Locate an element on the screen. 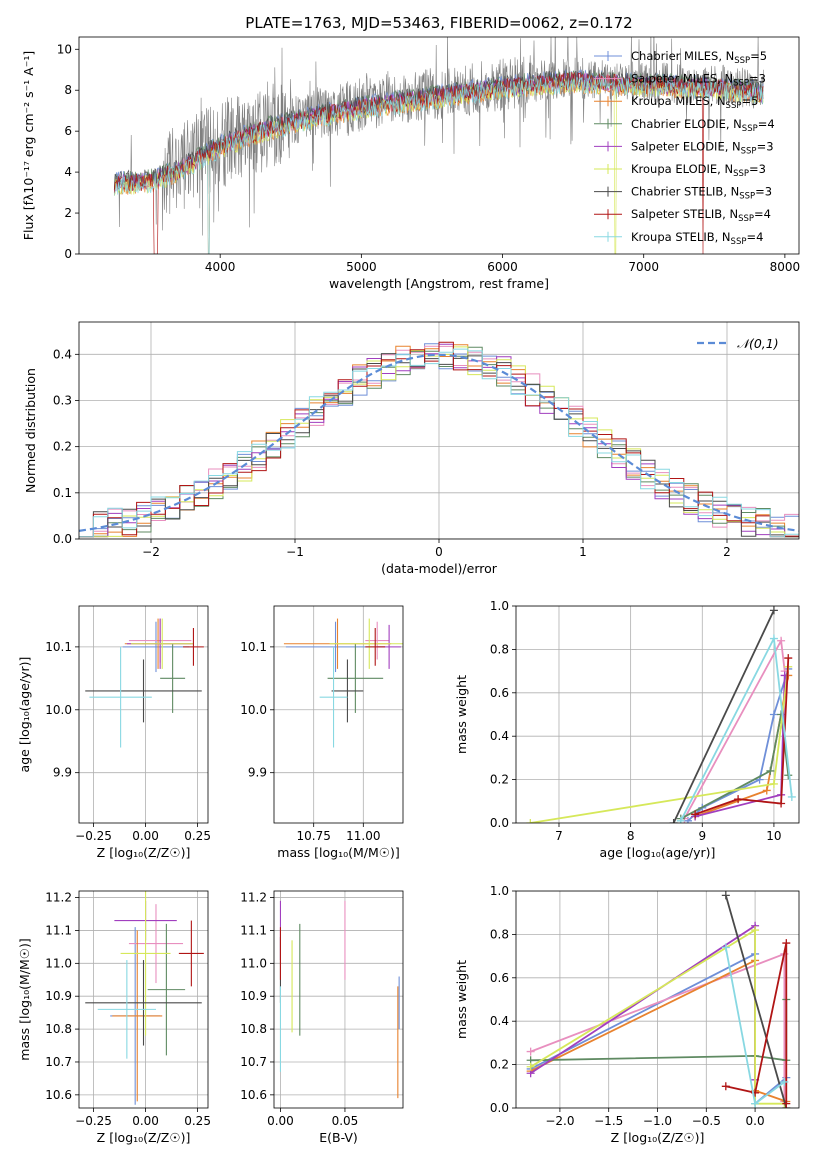 The image size is (819, 1170). y-axis-label: Normed distribution is located at coordinates (30, 430).